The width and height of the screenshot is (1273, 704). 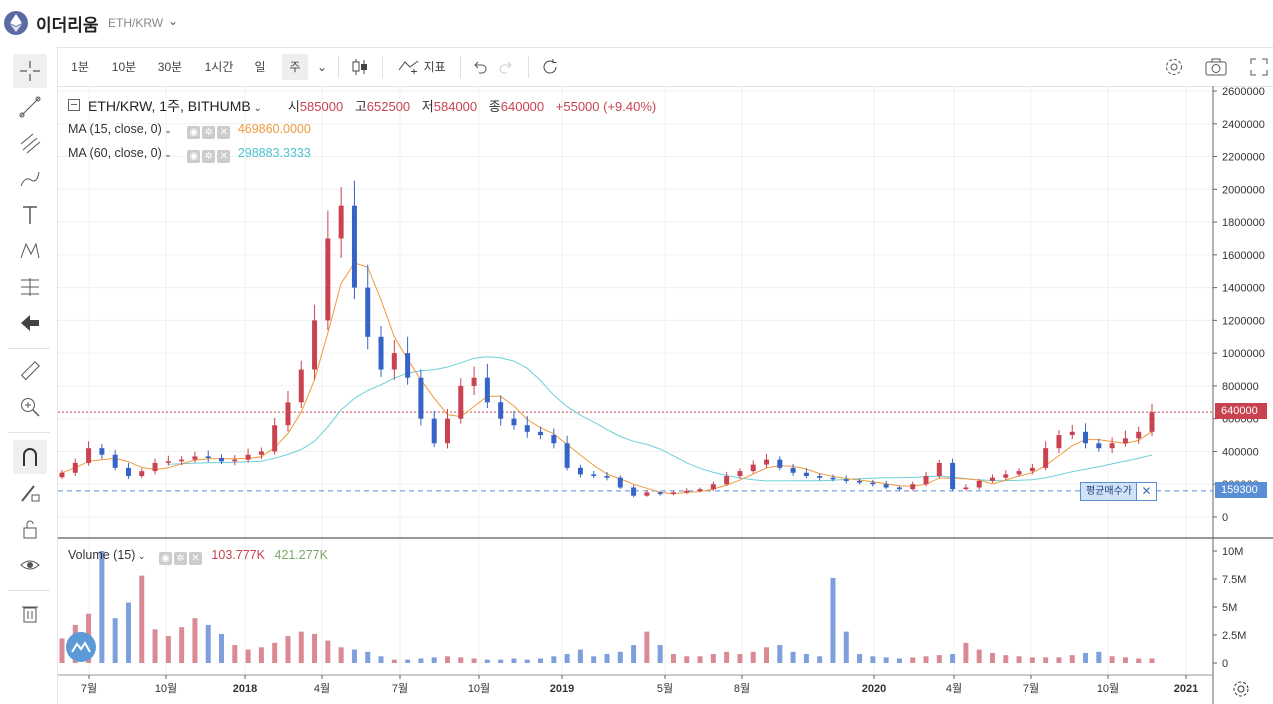 I want to click on arrow-left-icon, so click(x=30, y=323).